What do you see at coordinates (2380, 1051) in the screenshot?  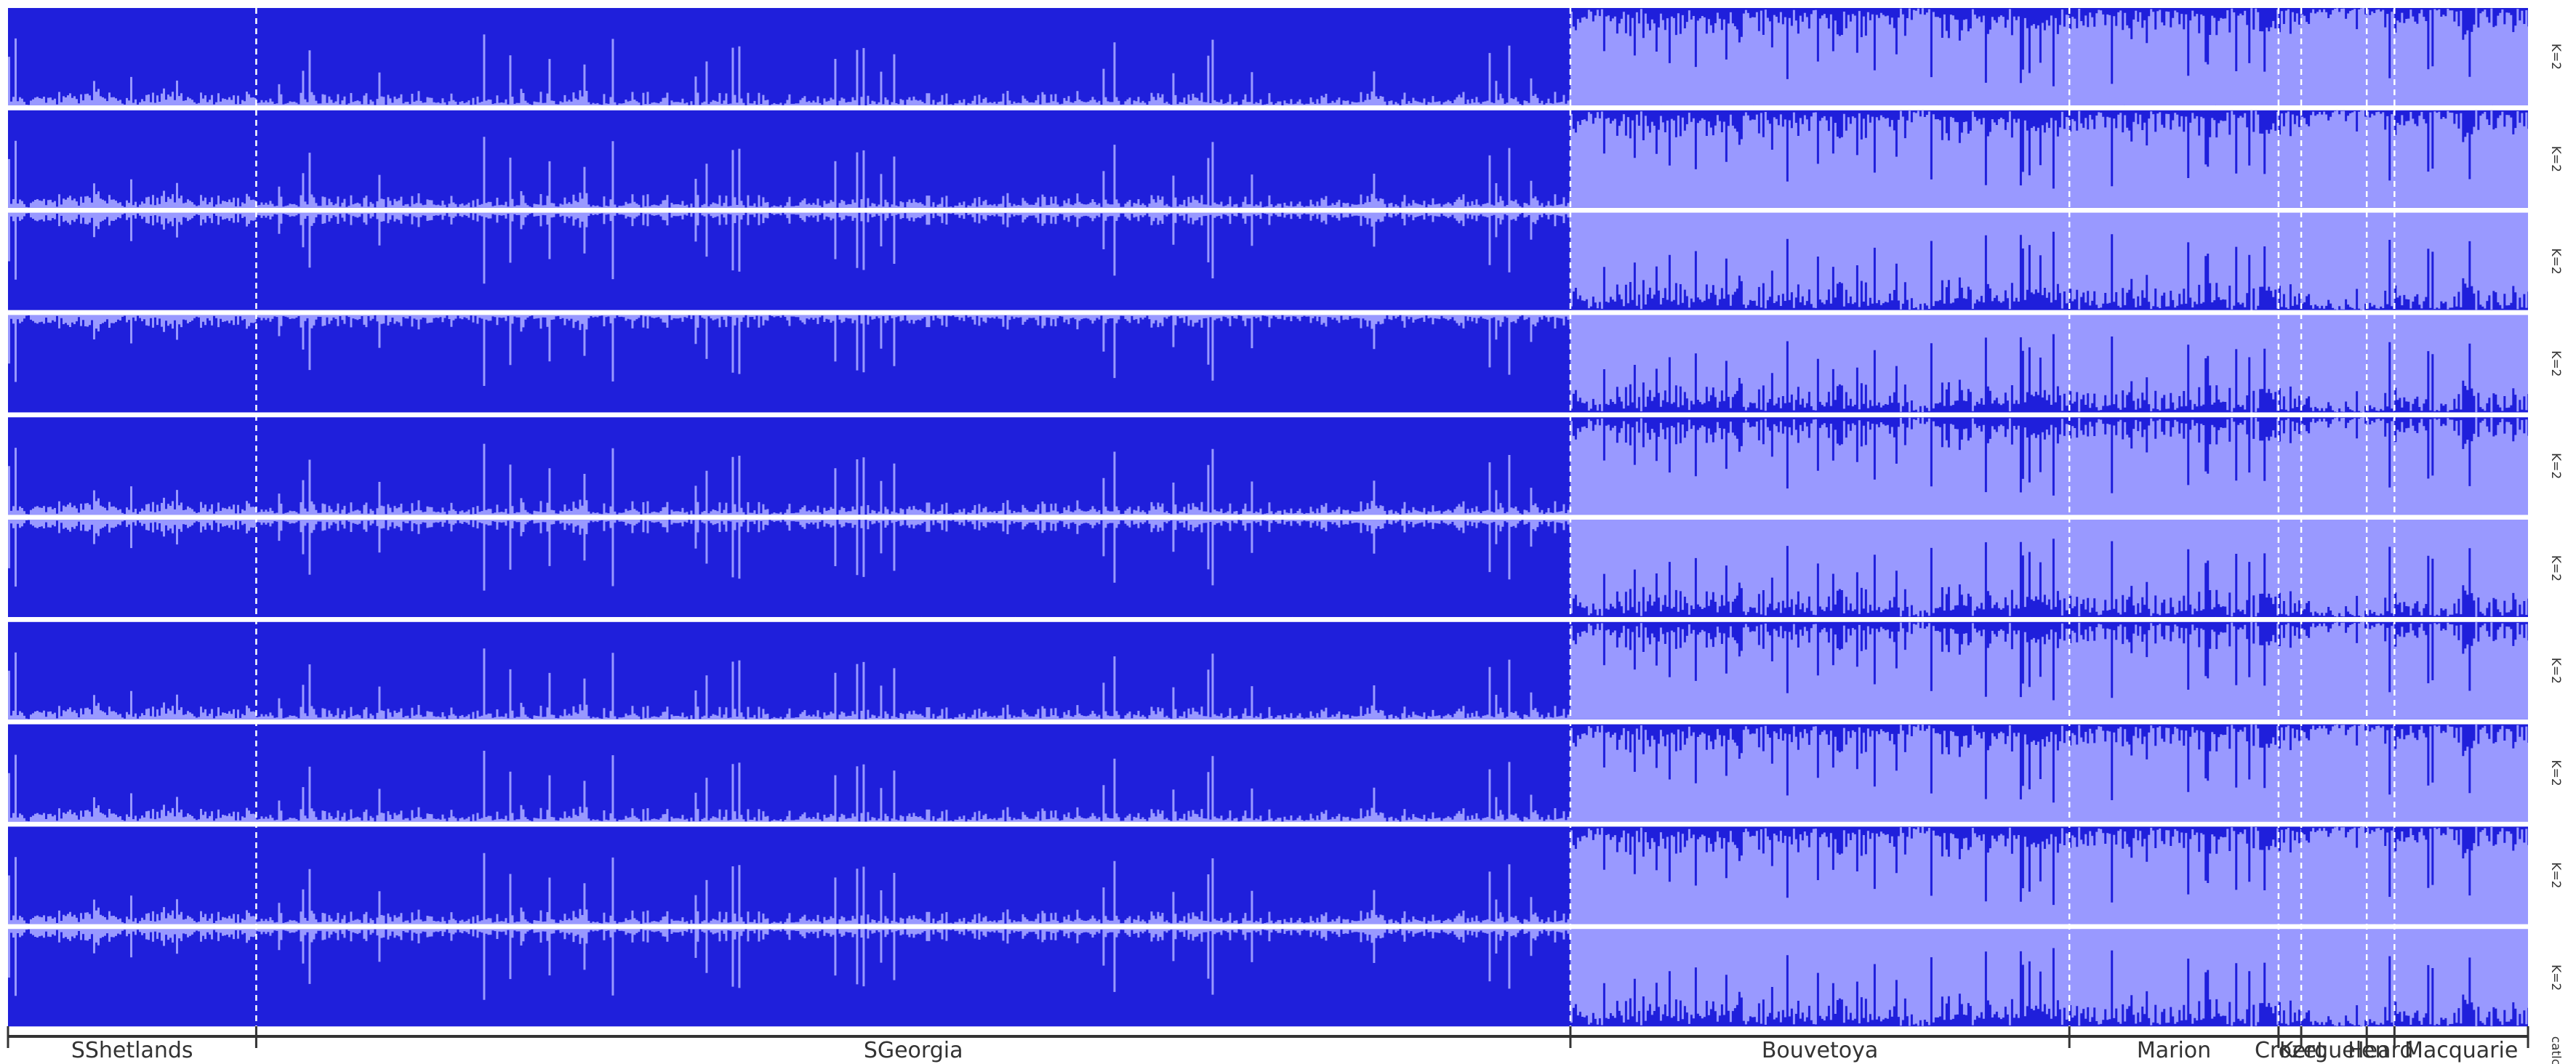 I see `population-label: Heard` at bounding box center [2380, 1051].